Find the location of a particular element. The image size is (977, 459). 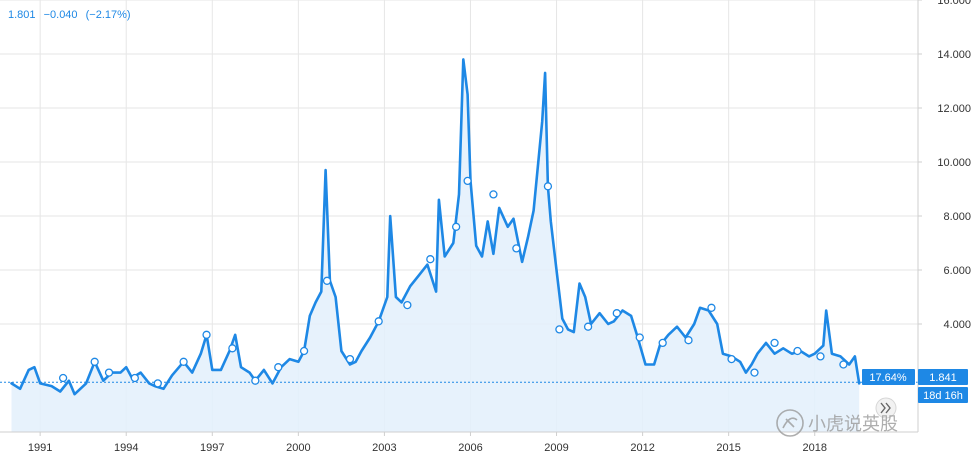

legend: 1.801 −0.040 (−2.17%) is located at coordinates (69, 15).